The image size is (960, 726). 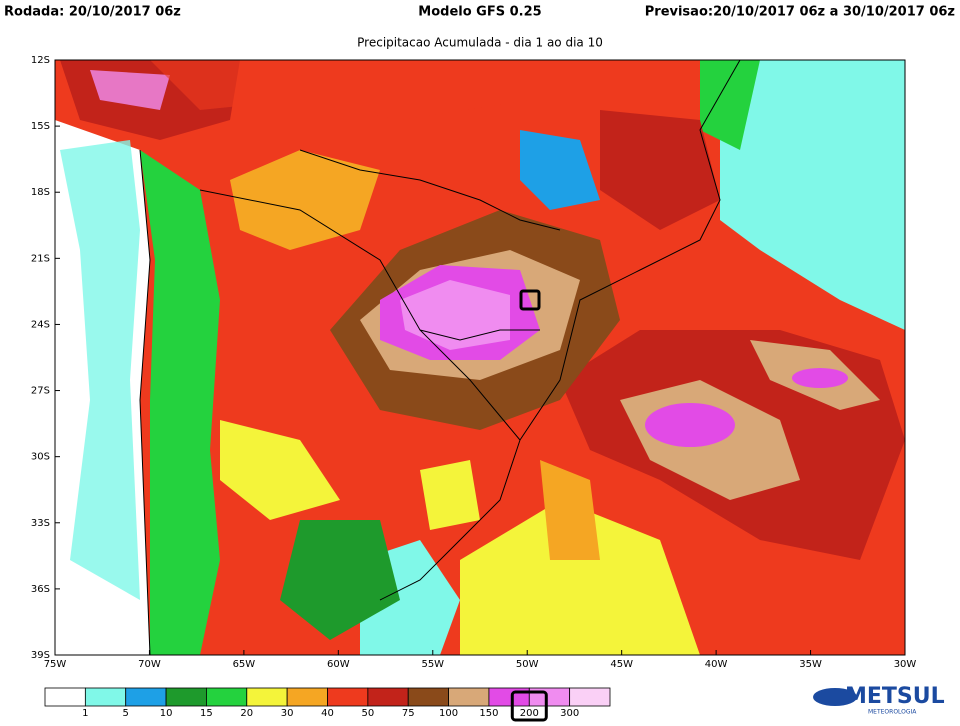 I want to click on lon-label: 70W, so click(x=149, y=664).